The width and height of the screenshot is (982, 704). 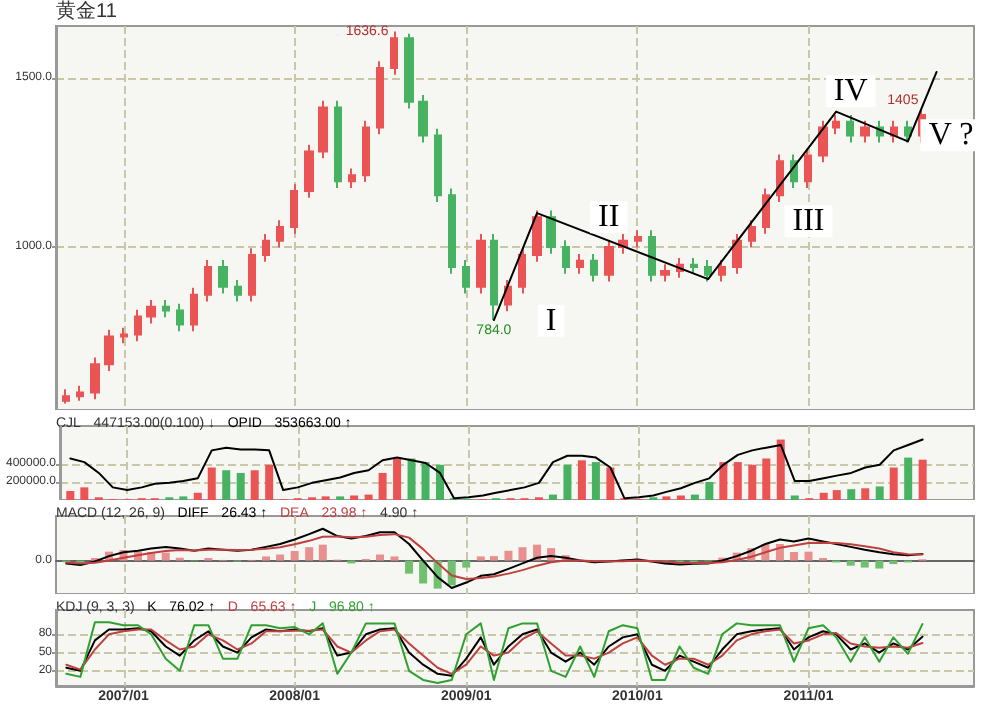 What do you see at coordinates (87, 11) in the screenshot?
I see `chart-title: 黄金11` at bounding box center [87, 11].